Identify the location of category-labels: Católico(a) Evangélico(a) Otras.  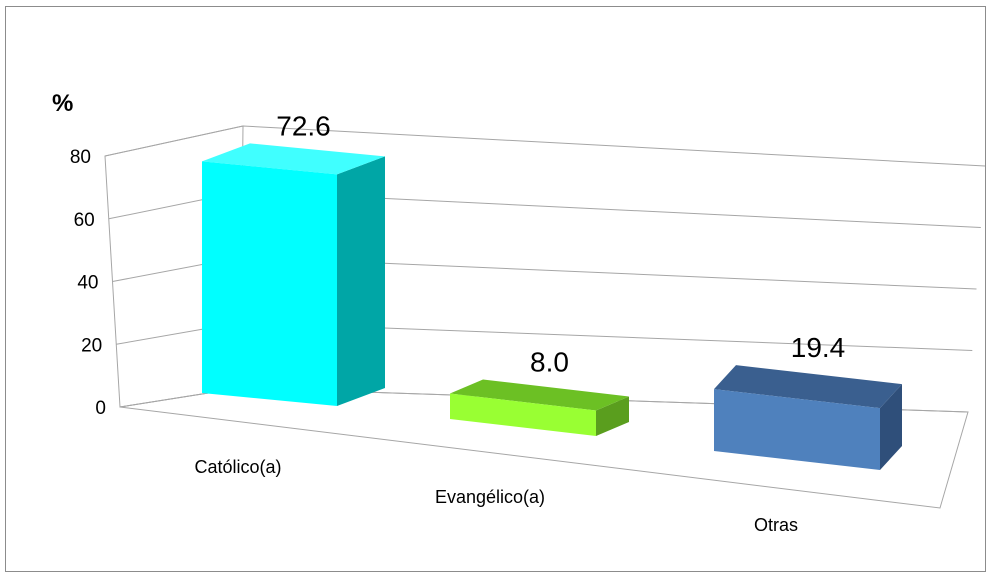
(496, 496).